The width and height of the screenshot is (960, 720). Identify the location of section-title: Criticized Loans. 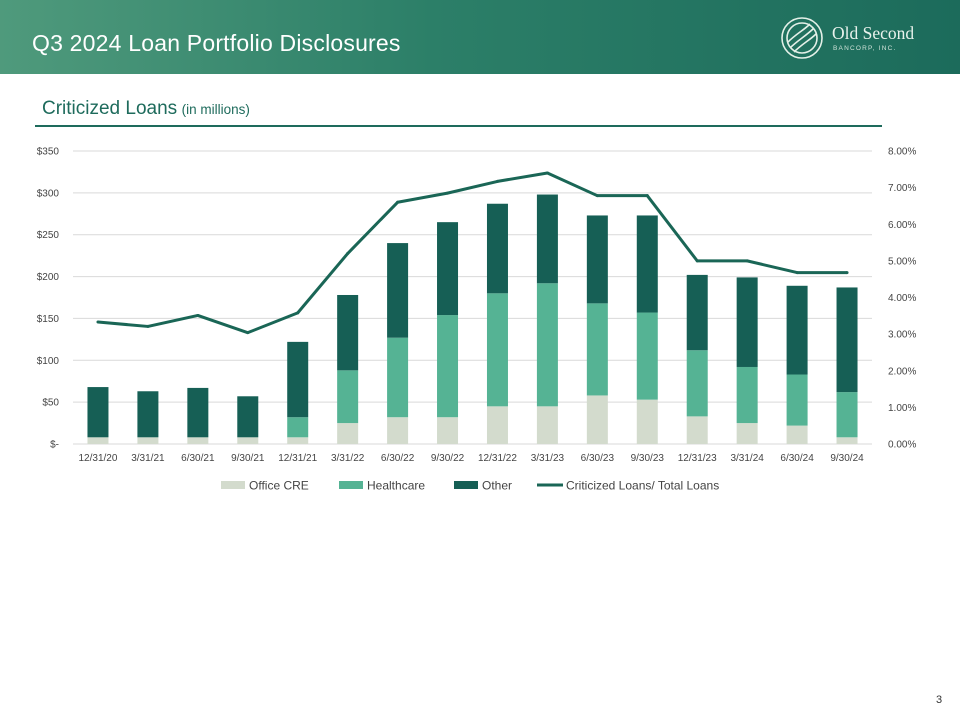
(110, 108).